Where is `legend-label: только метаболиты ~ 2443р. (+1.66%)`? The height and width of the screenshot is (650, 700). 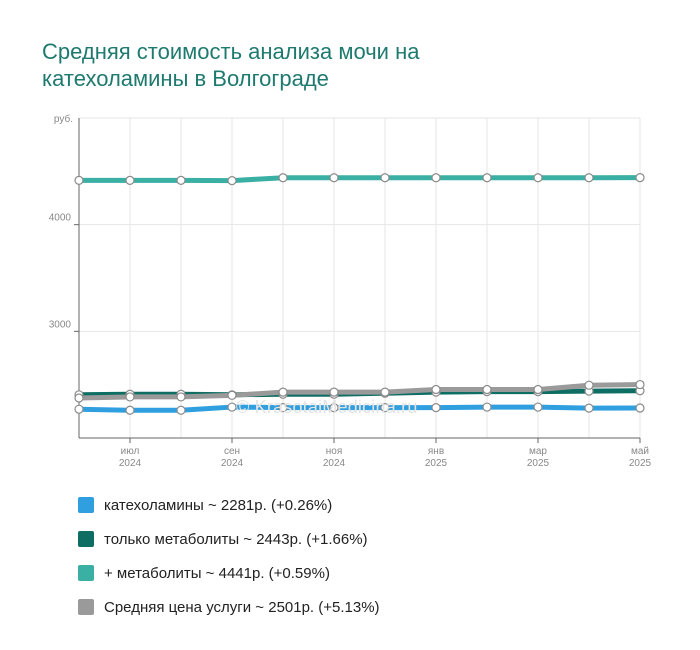
legend-label: только метаболиты ~ 2443р. (+1.66%) is located at coordinates (236, 539).